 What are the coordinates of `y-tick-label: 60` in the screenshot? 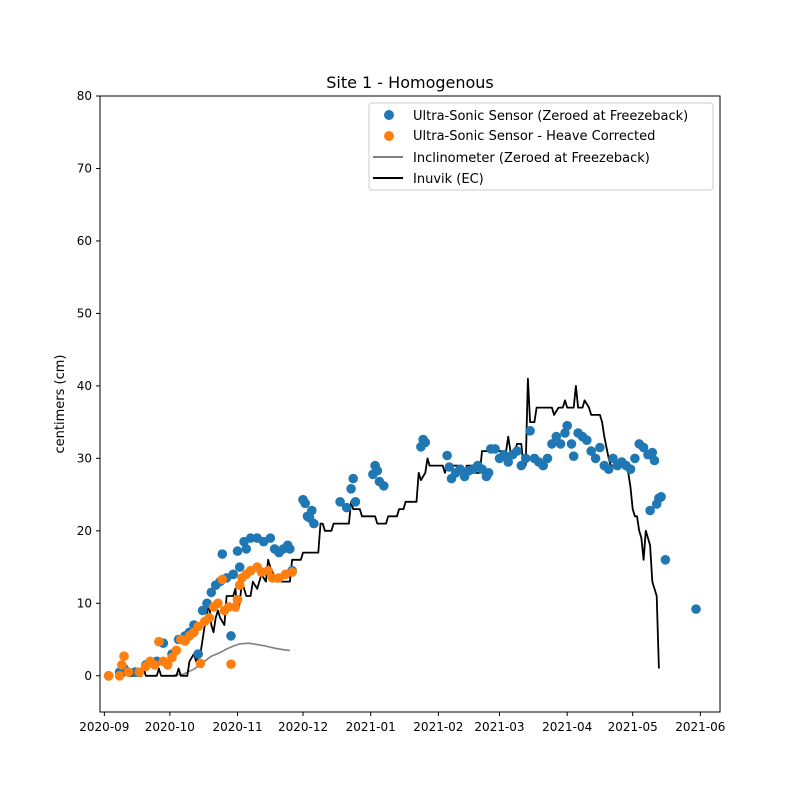 It's located at (84, 241).